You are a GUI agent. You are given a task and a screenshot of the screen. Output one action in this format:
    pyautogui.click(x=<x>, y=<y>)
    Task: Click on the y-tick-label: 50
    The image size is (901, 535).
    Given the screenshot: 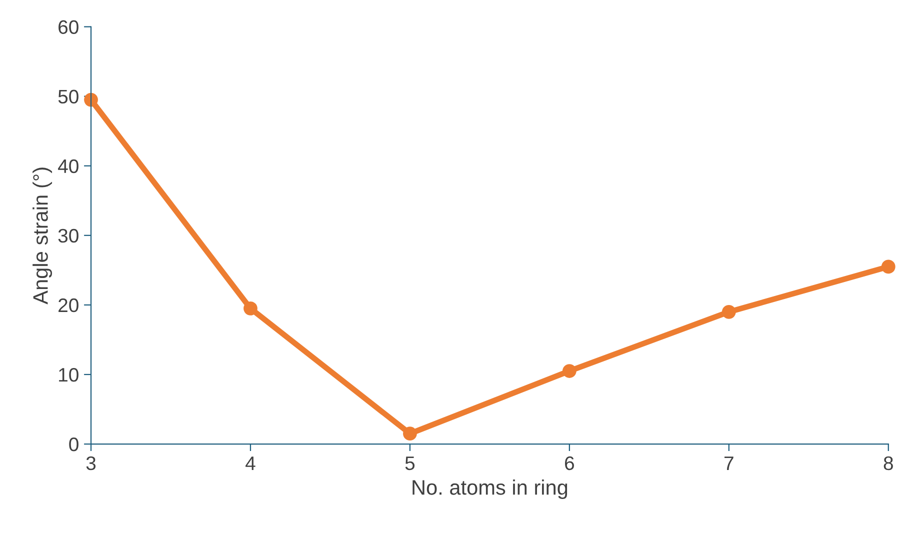 What is the action you would take?
    pyautogui.click(x=68, y=97)
    